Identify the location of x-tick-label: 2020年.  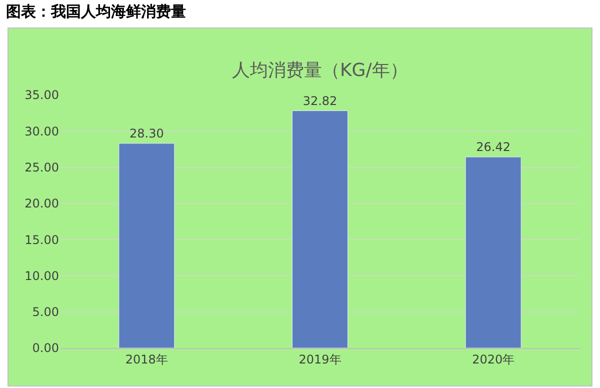
(493, 359).